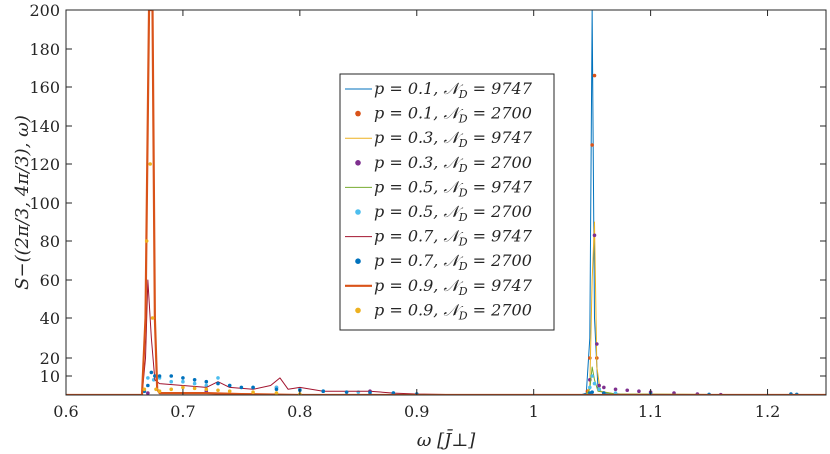 The height and width of the screenshot is (454, 830). I want to click on y-tick-label: 80, so click(50, 241).